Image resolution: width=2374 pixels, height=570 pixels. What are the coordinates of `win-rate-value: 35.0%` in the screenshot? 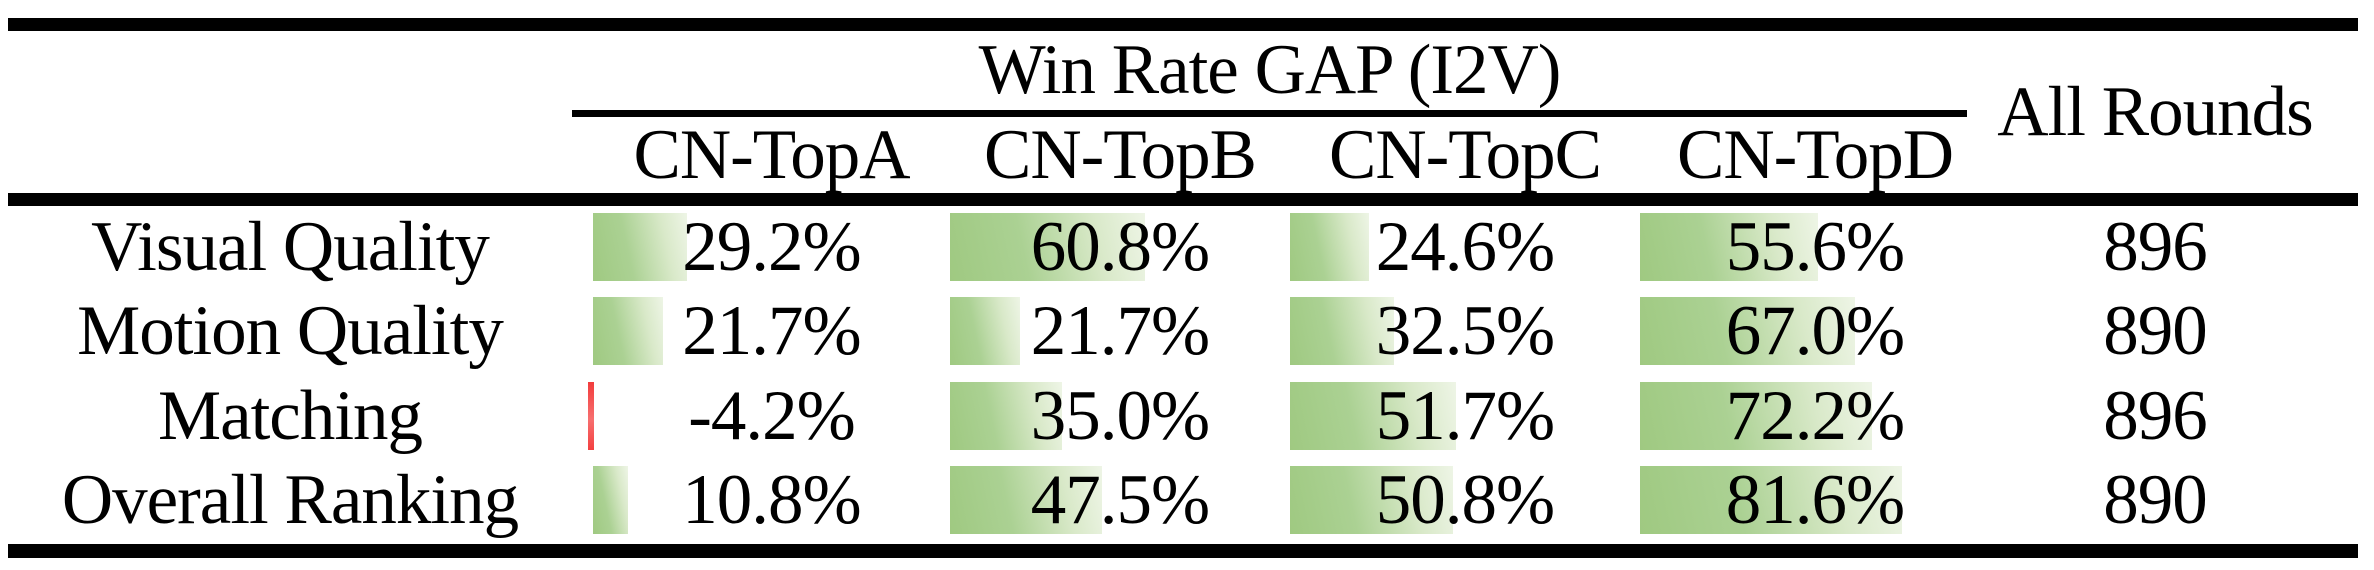 It's located at (1120, 416).